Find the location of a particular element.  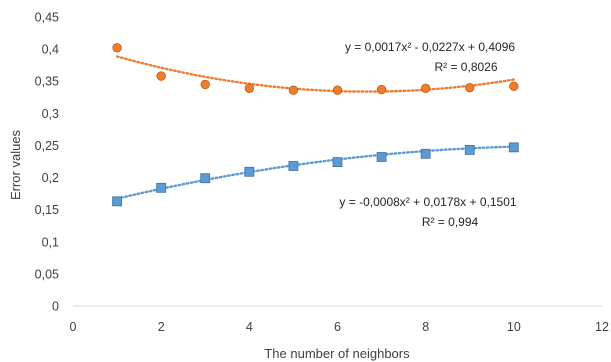

y-tick-label: 0,25 is located at coordinates (47, 146).